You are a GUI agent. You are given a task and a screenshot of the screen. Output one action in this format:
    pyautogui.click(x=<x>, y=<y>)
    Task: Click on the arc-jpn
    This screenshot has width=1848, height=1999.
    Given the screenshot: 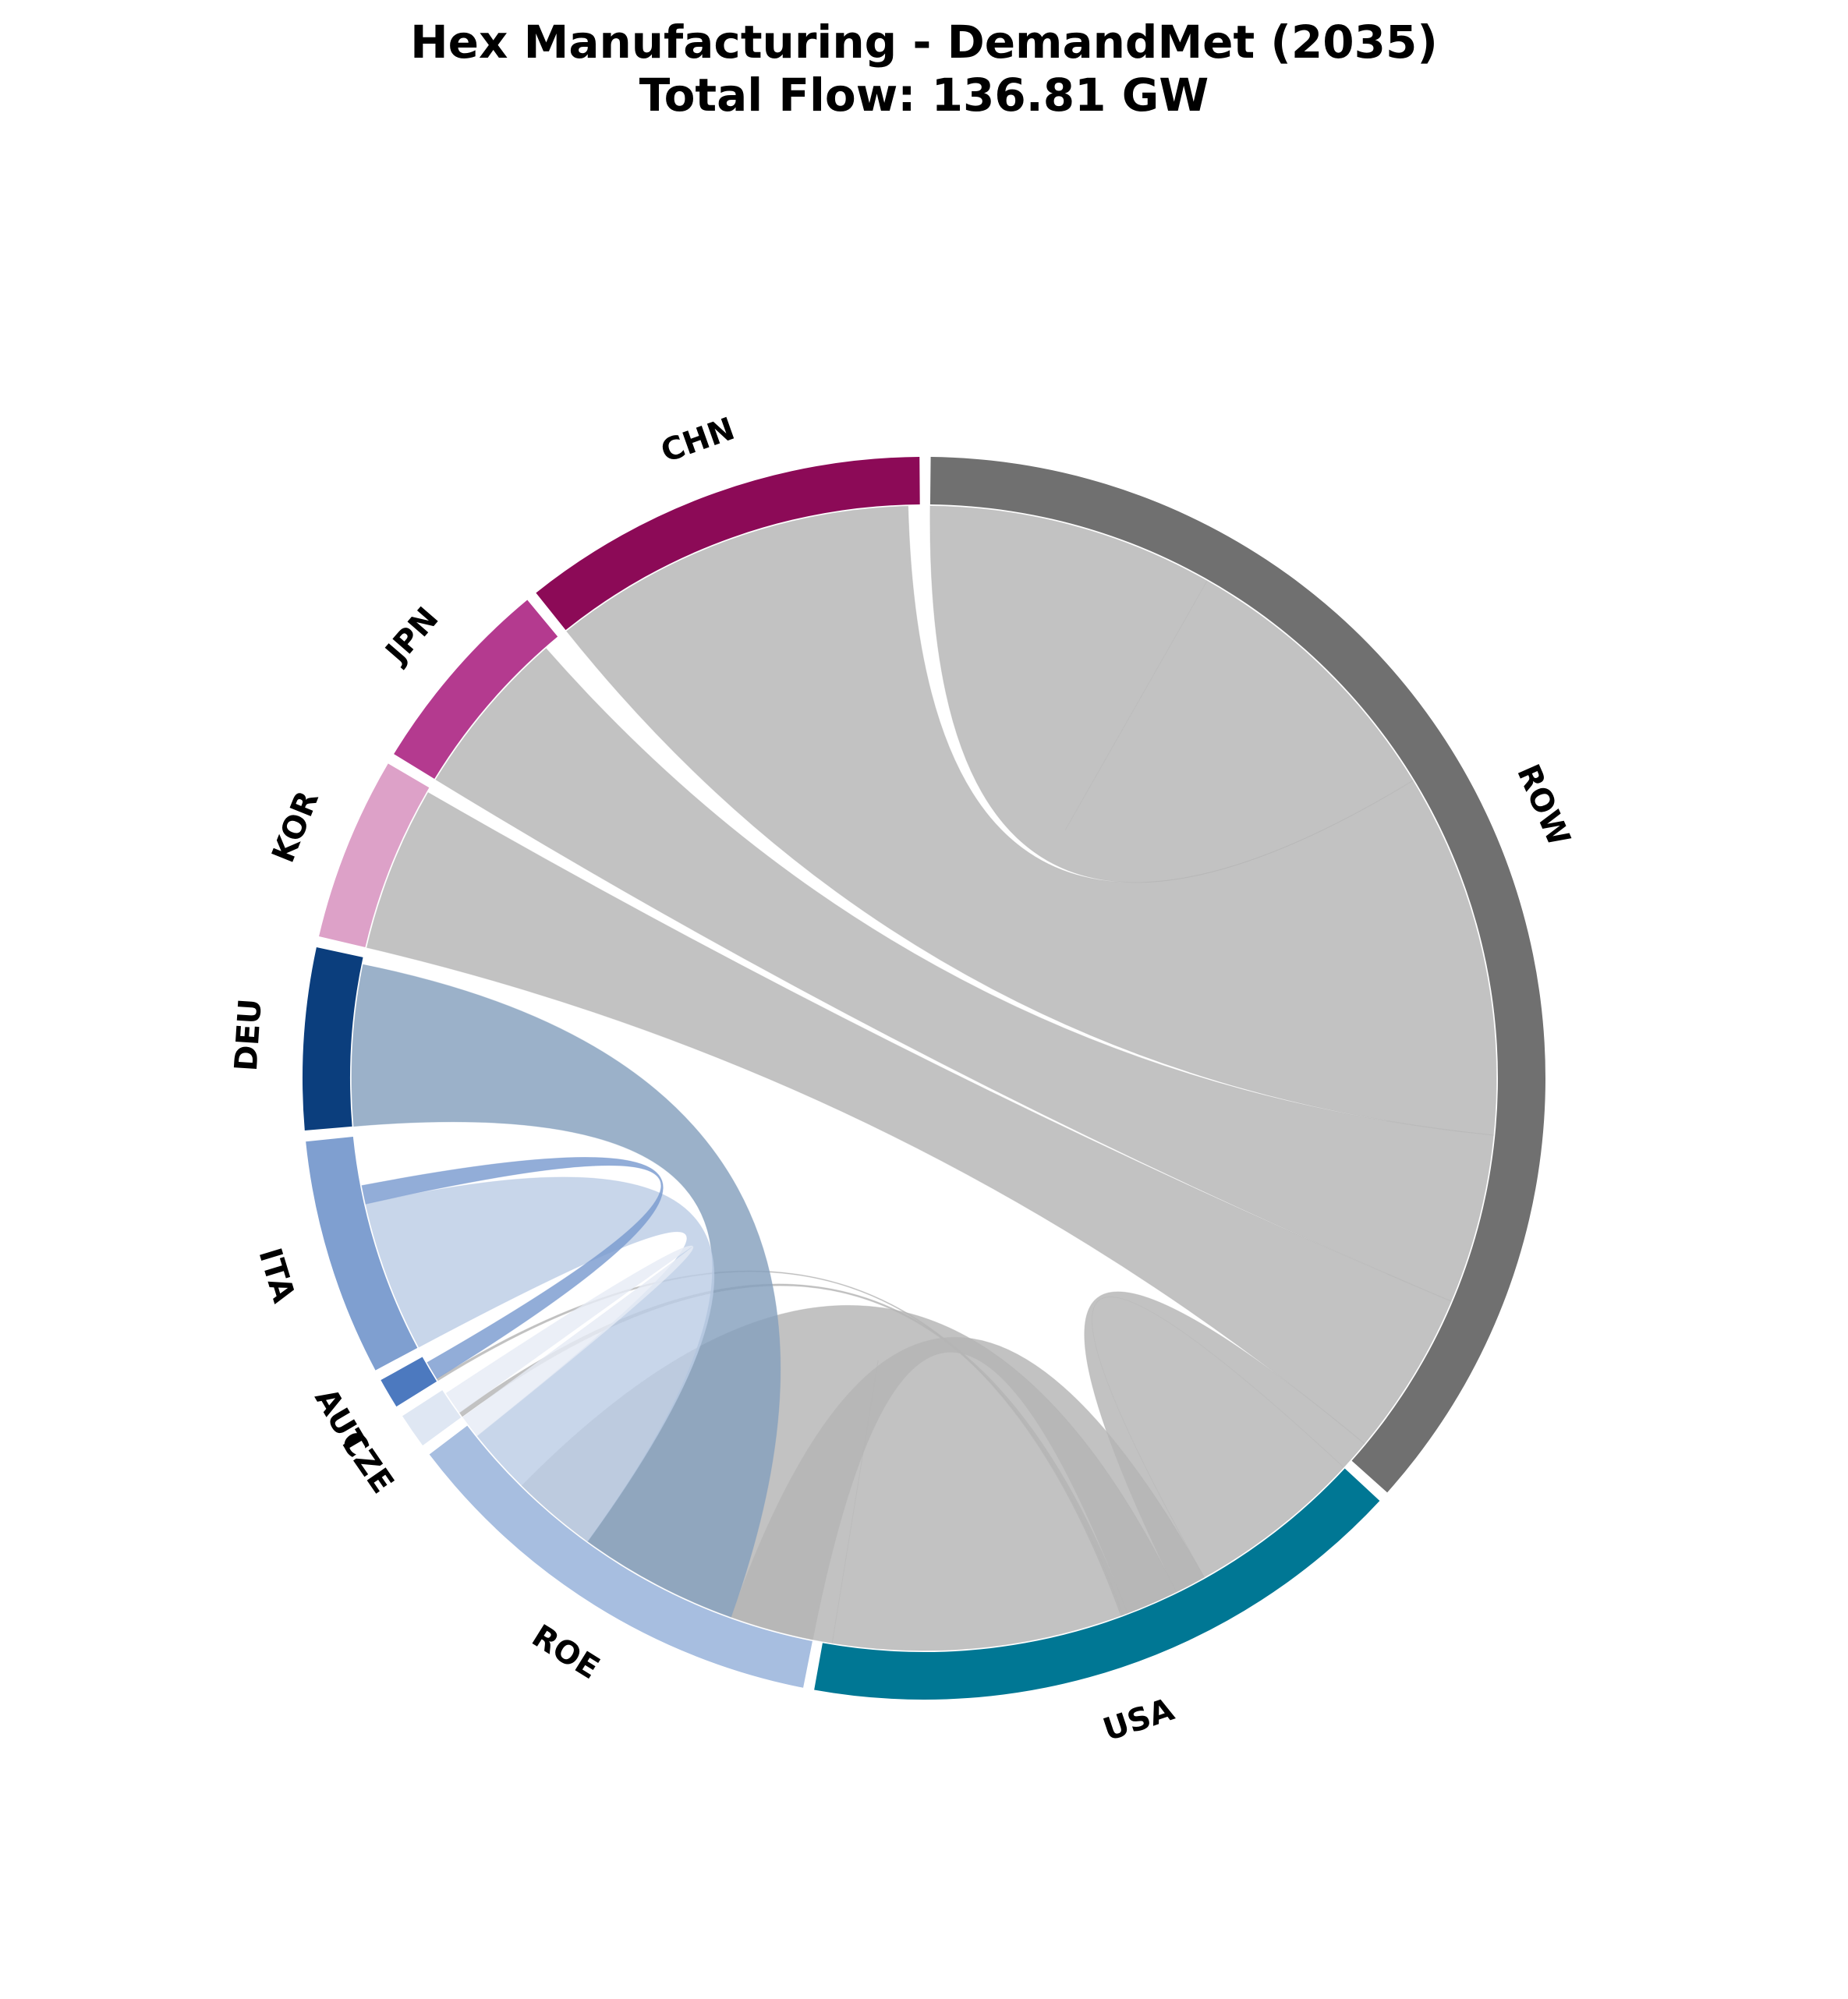 What is the action you would take?
    pyautogui.click(x=476, y=689)
    